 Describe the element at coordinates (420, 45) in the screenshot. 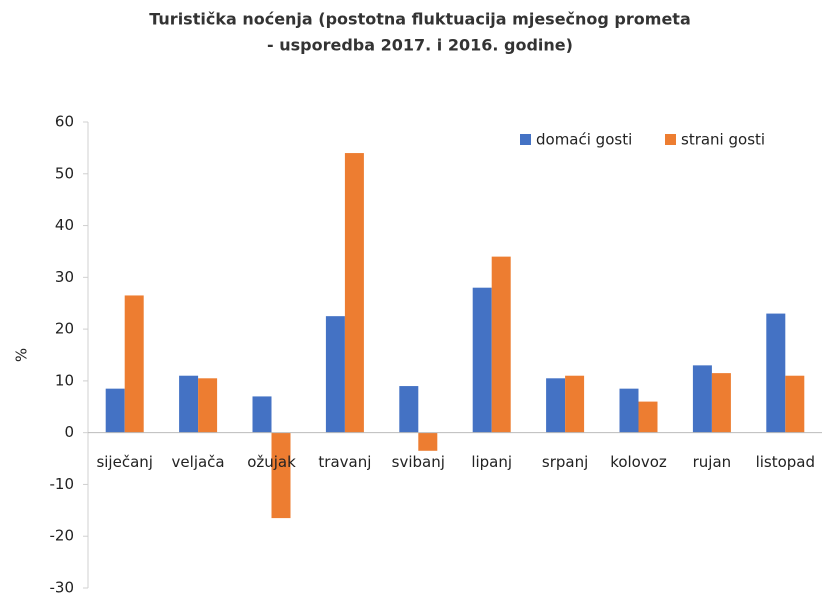

I see `chart-title: - usporedba 2017. i 2016. godine)` at that location.